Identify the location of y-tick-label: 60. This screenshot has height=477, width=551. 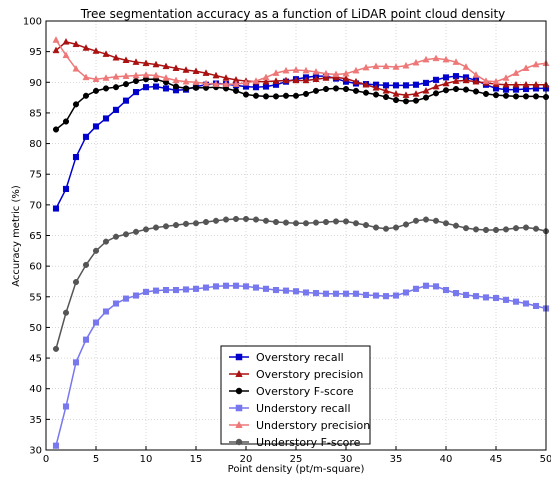
(35, 267).